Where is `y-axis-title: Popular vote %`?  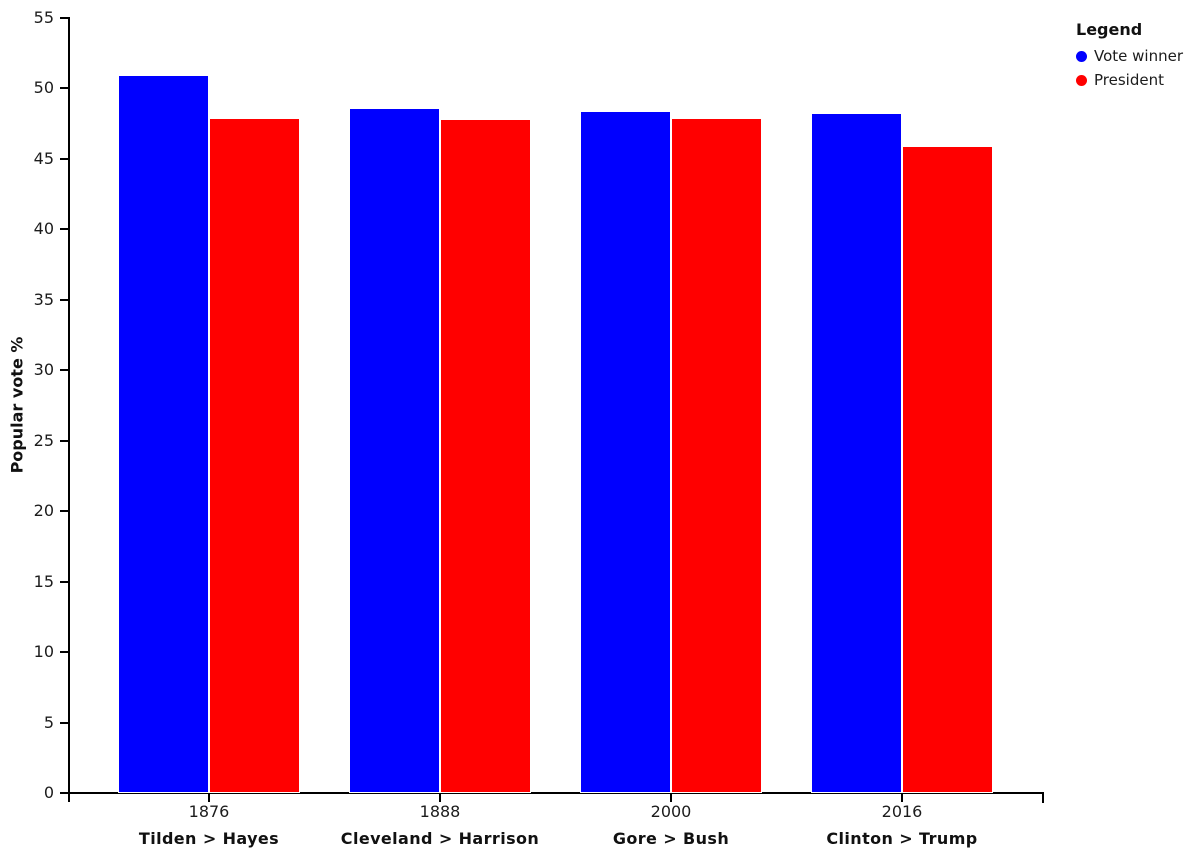 y-axis-title: Popular vote % is located at coordinates (17, 405).